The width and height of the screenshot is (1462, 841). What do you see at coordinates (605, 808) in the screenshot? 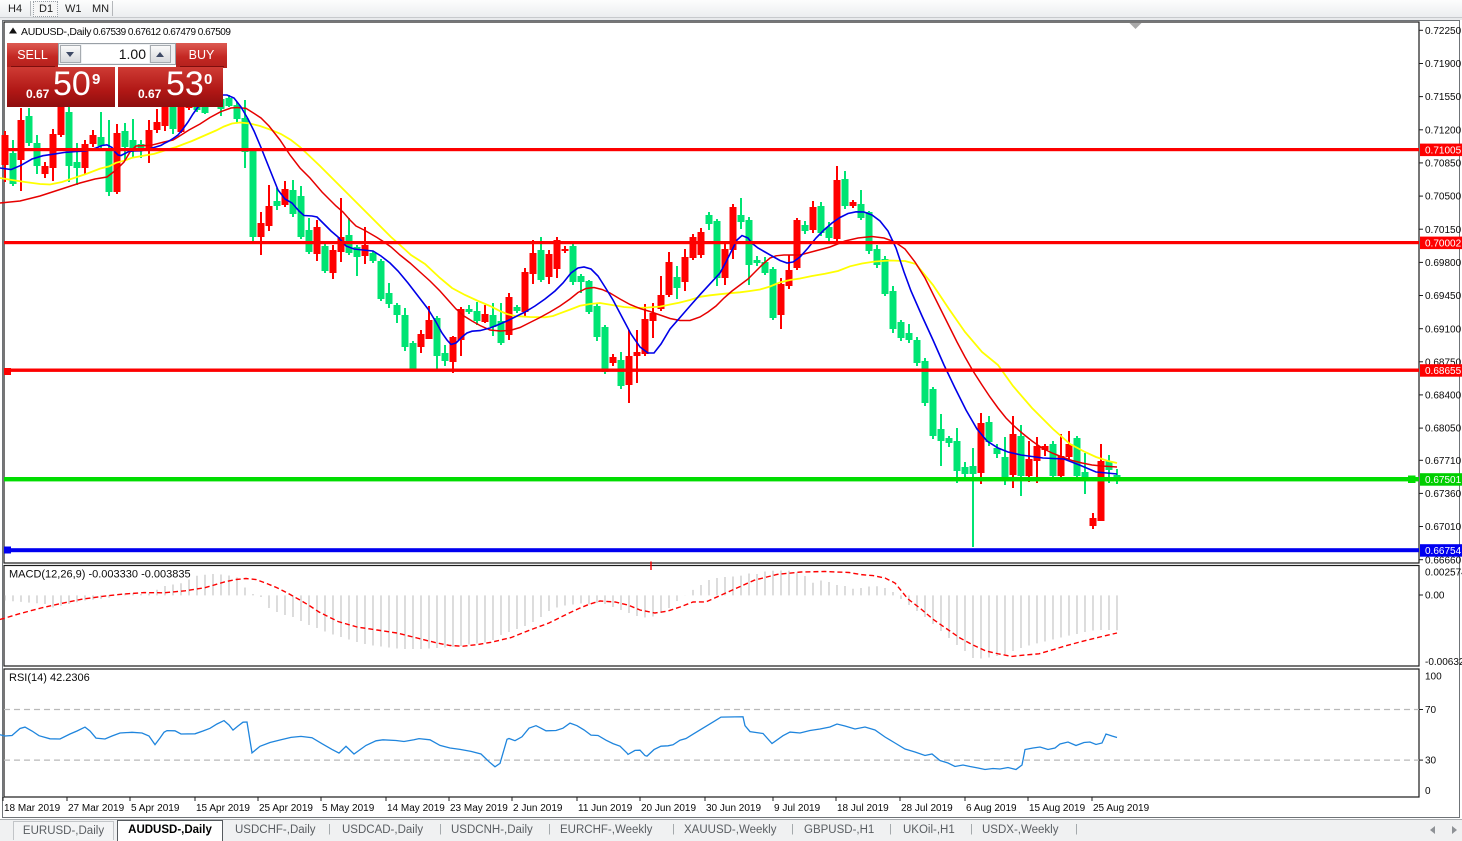
I see `svg-text: 11 Jun 2019` at bounding box center [605, 808].